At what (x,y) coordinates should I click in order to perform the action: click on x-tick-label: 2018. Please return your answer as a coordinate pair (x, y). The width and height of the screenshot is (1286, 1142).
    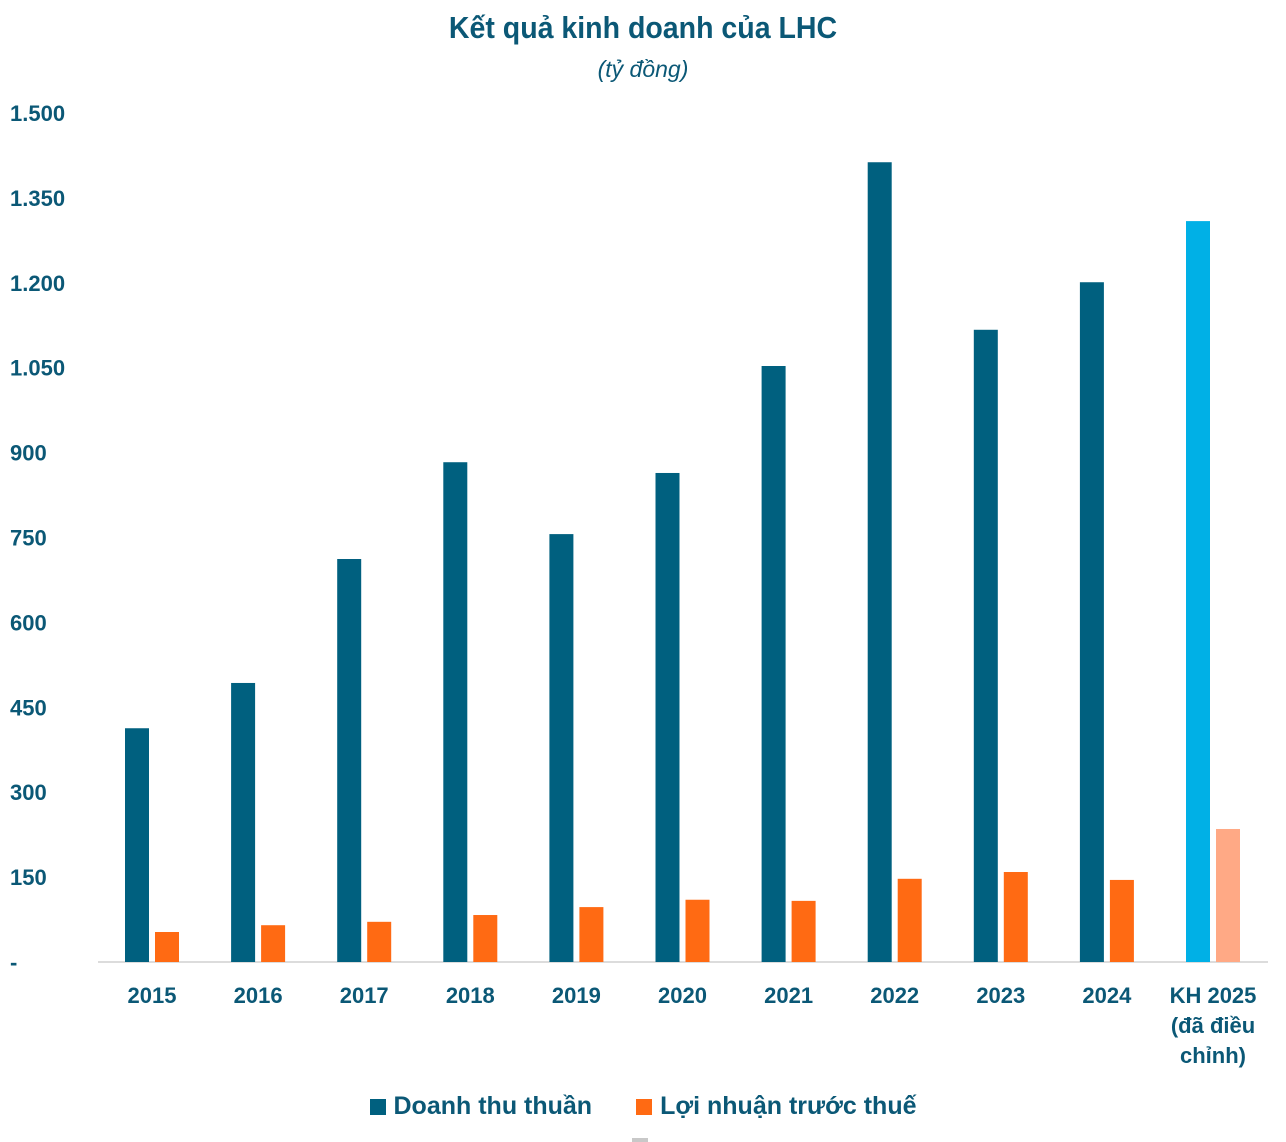
    Looking at the image, I should click on (470, 995).